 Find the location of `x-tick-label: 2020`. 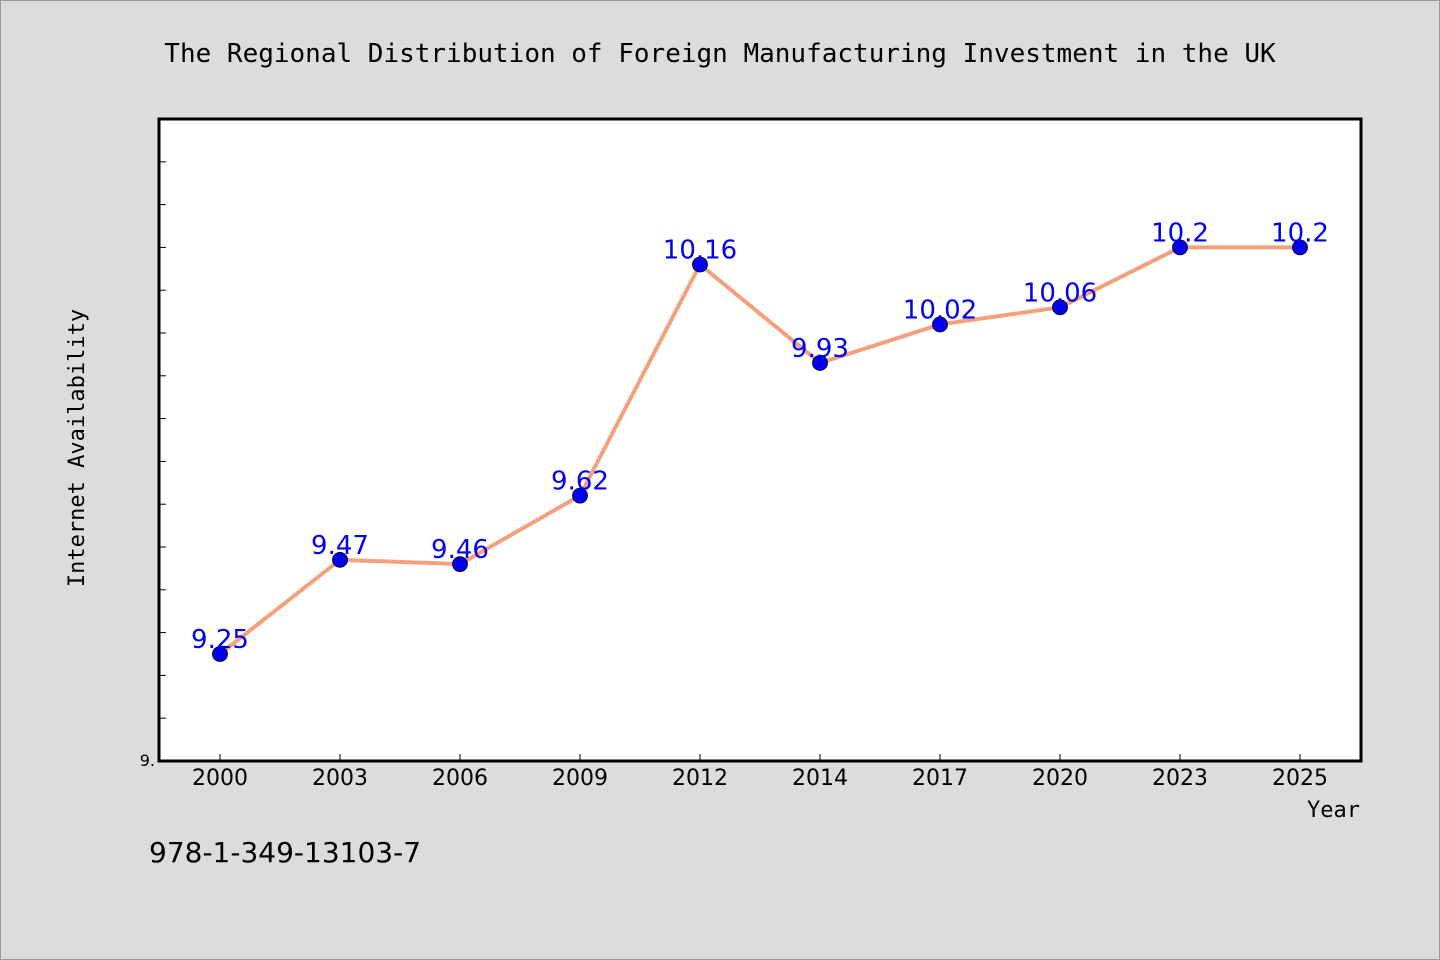

x-tick-label: 2020 is located at coordinates (1060, 778).